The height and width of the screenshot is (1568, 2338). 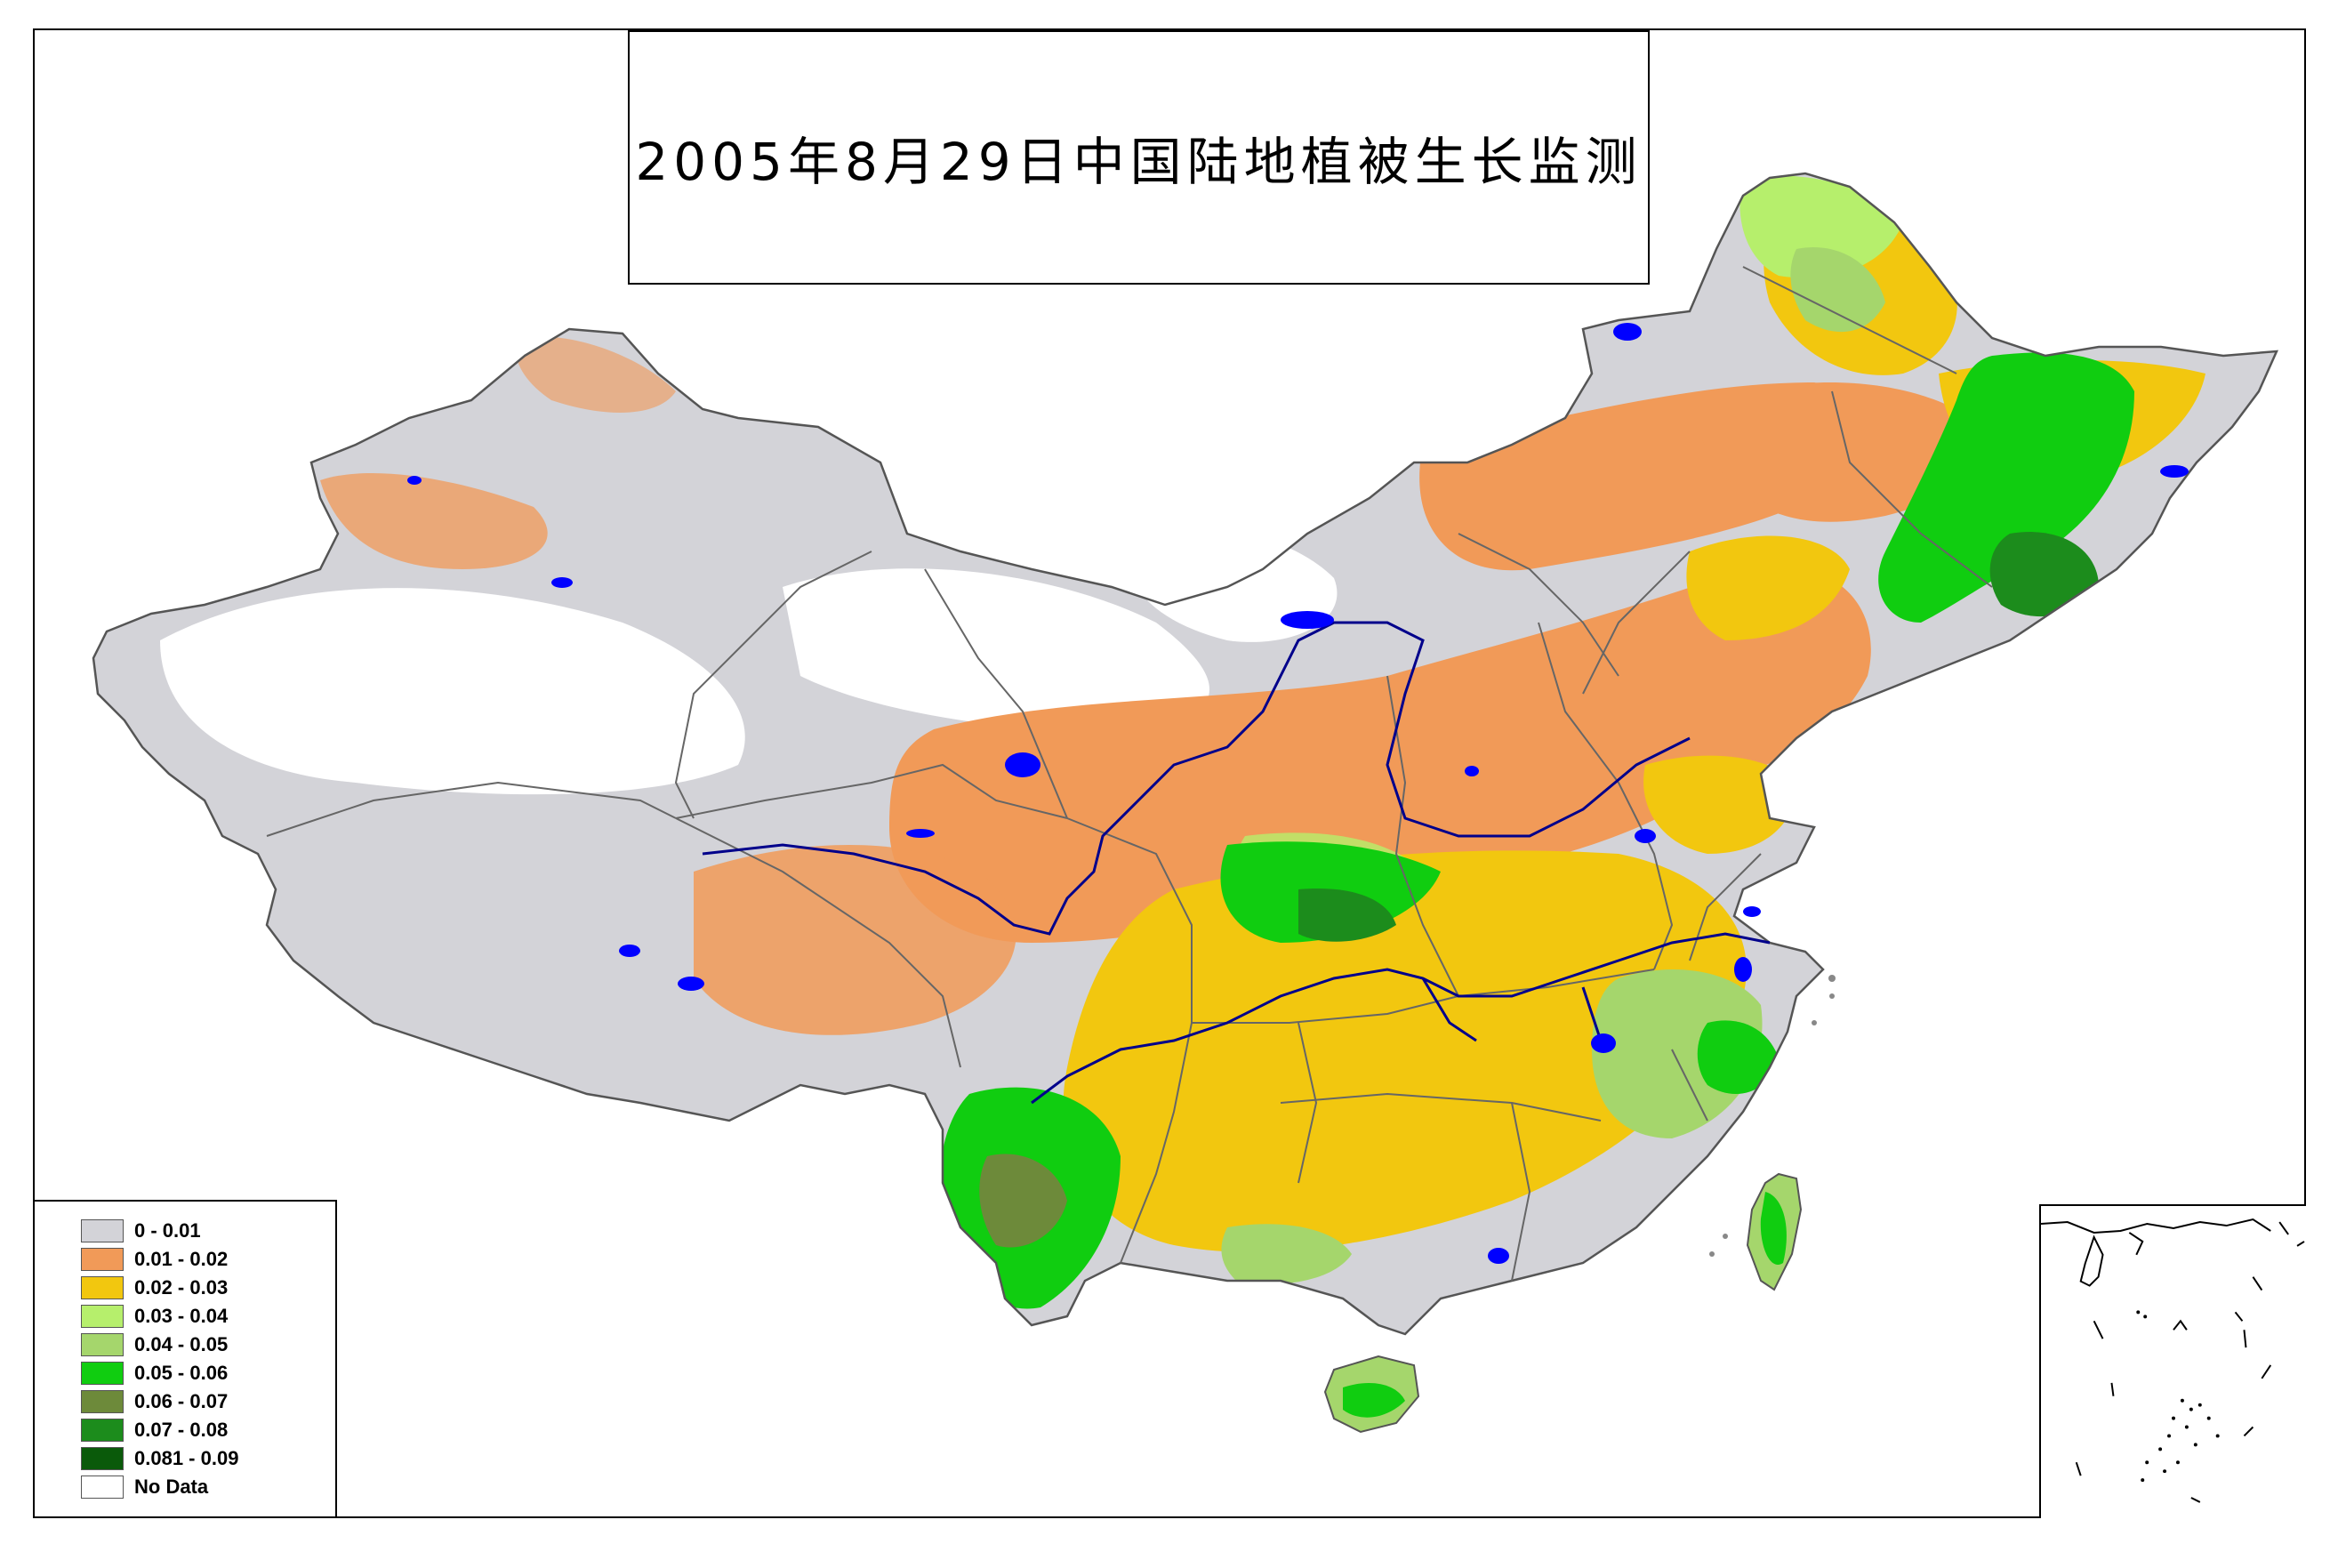 I want to click on legend-label: 0 - 0.01, so click(x=167, y=1230).